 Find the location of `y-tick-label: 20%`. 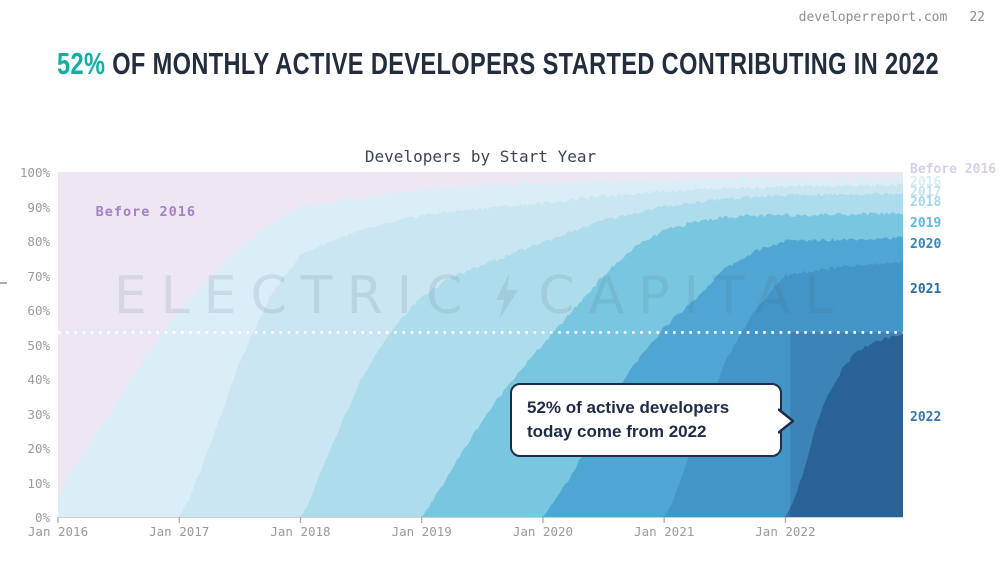

y-tick-label: 20% is located at coordinates (38, 448).